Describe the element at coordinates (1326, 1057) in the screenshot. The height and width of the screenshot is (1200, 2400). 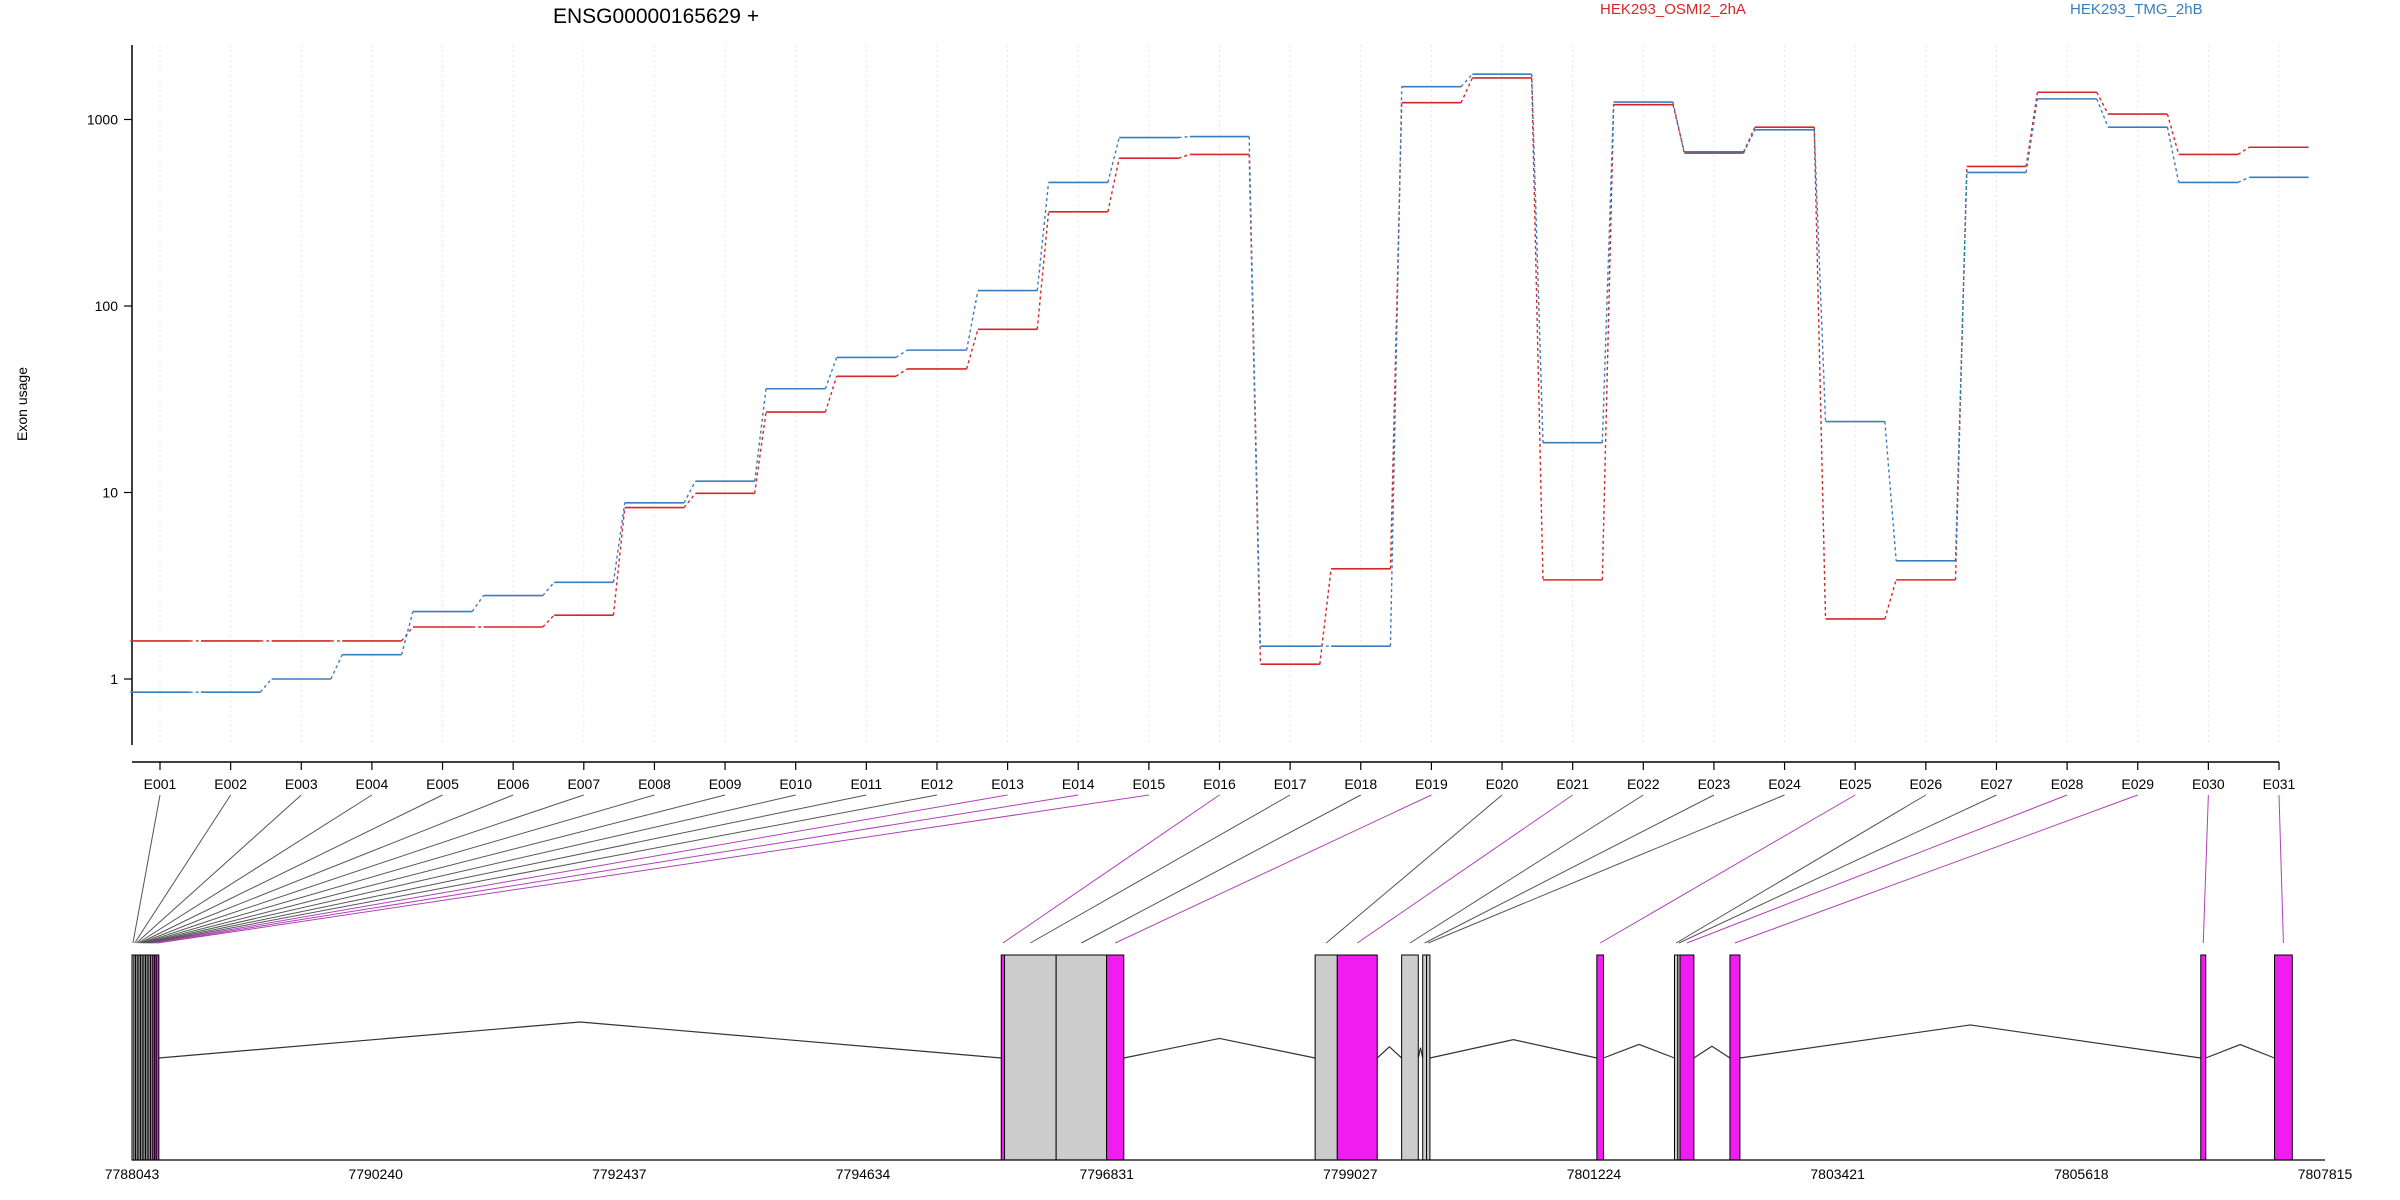
I see `exon-box-e020` at that location.